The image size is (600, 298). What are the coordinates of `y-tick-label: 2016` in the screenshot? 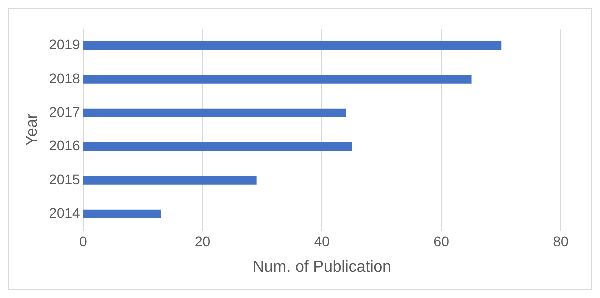 It's located at (65, 146).